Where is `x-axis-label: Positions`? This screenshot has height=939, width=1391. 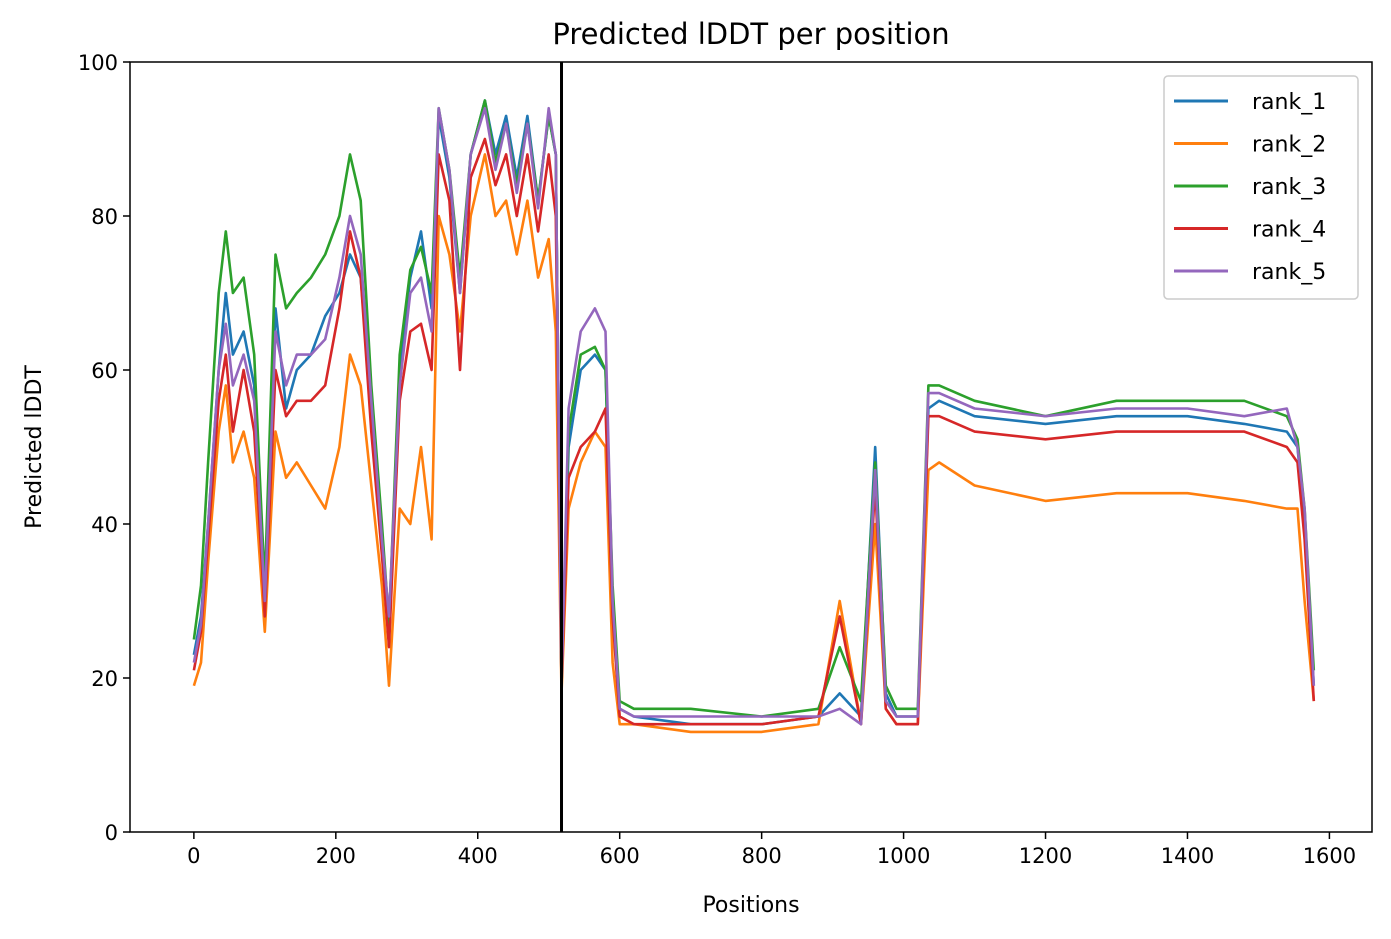 x-axis-label: Positions is located at coordinates (750, 905).